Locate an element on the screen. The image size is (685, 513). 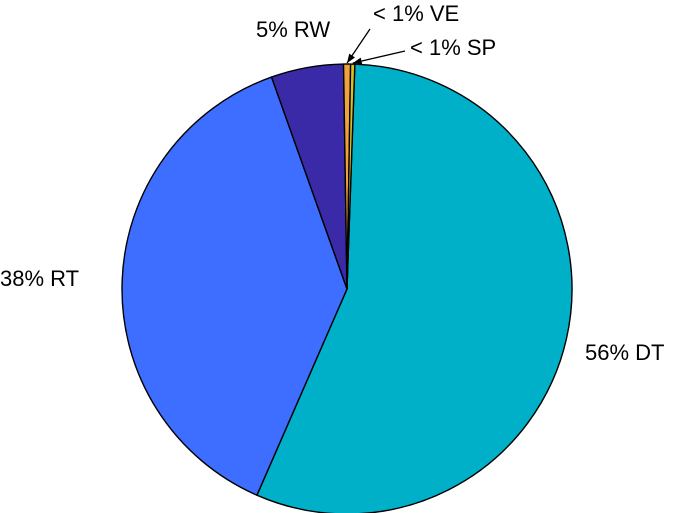
slice-label-dt: 56% DT is located at coordinates (624, 352).